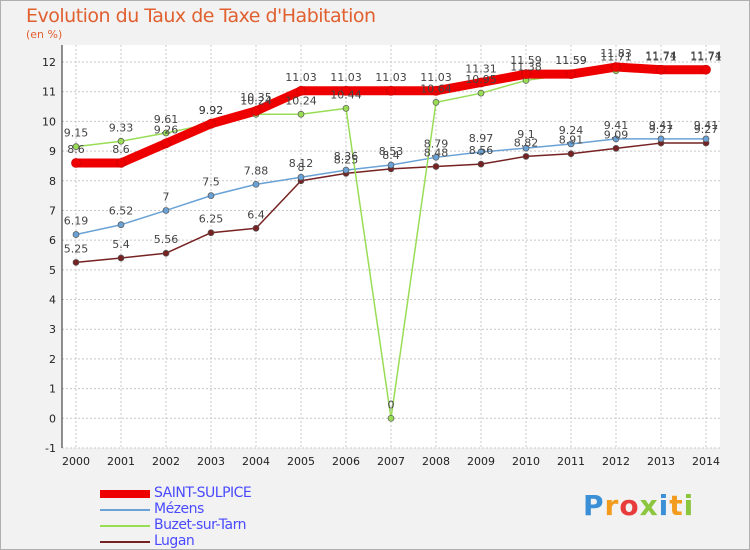  What do you see at coordinates (125, 494) in the screenshot?
I see `legend-swatch-saint-sulpice` at bounding box center [125, 494].